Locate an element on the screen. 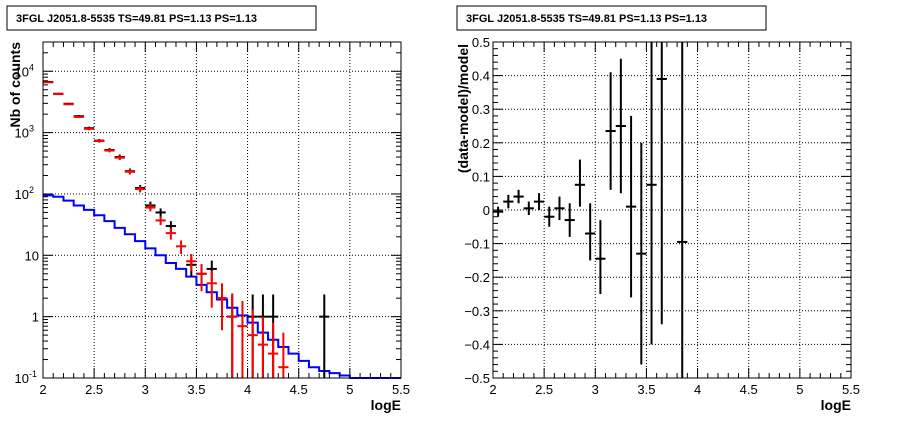  y-tick-label: −0.1 is located at coordinates (477, 244).